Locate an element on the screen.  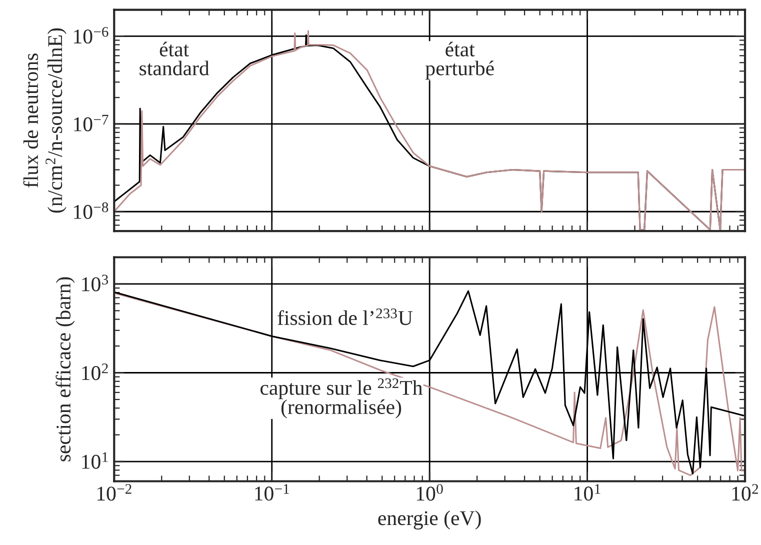
y-tick-label: 10$^{−7}$ is located at coordinates (91, 123).